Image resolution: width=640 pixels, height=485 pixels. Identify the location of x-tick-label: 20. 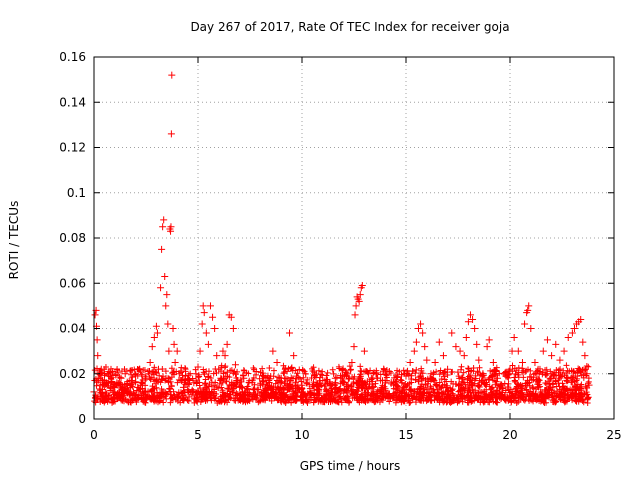
(509, 435).